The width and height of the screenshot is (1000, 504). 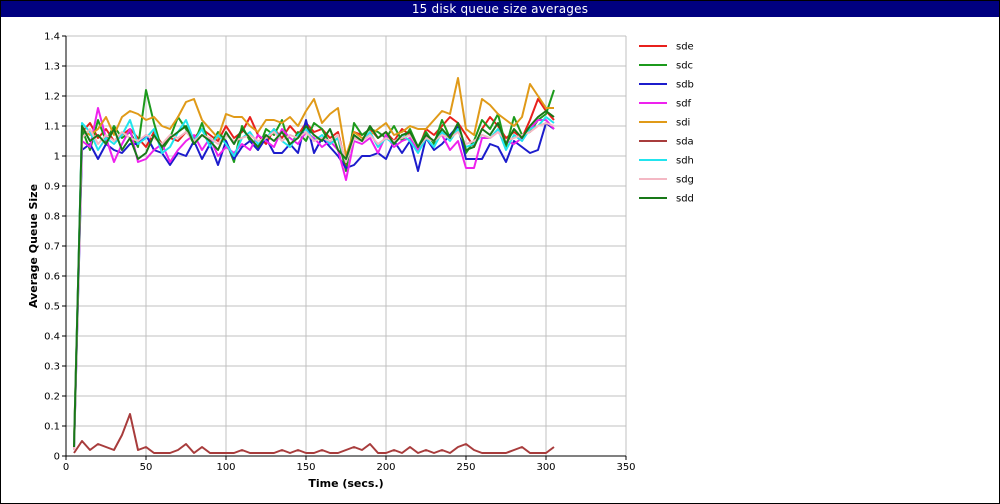 I want to click on legend-label-sdg: sdg, so click(x=685, y=180).